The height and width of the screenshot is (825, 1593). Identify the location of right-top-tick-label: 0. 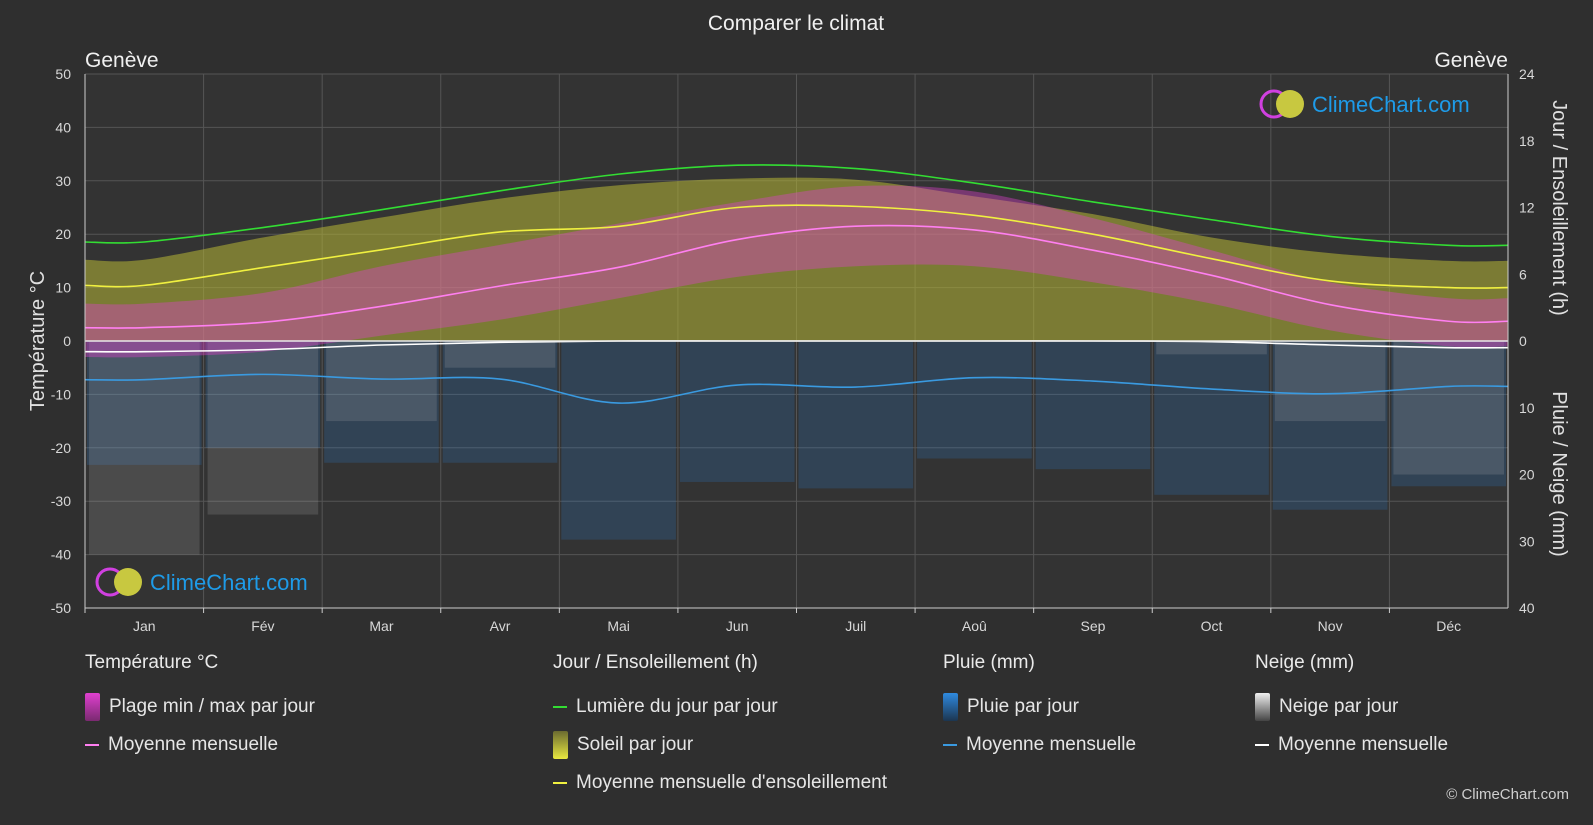
(1523, 341).